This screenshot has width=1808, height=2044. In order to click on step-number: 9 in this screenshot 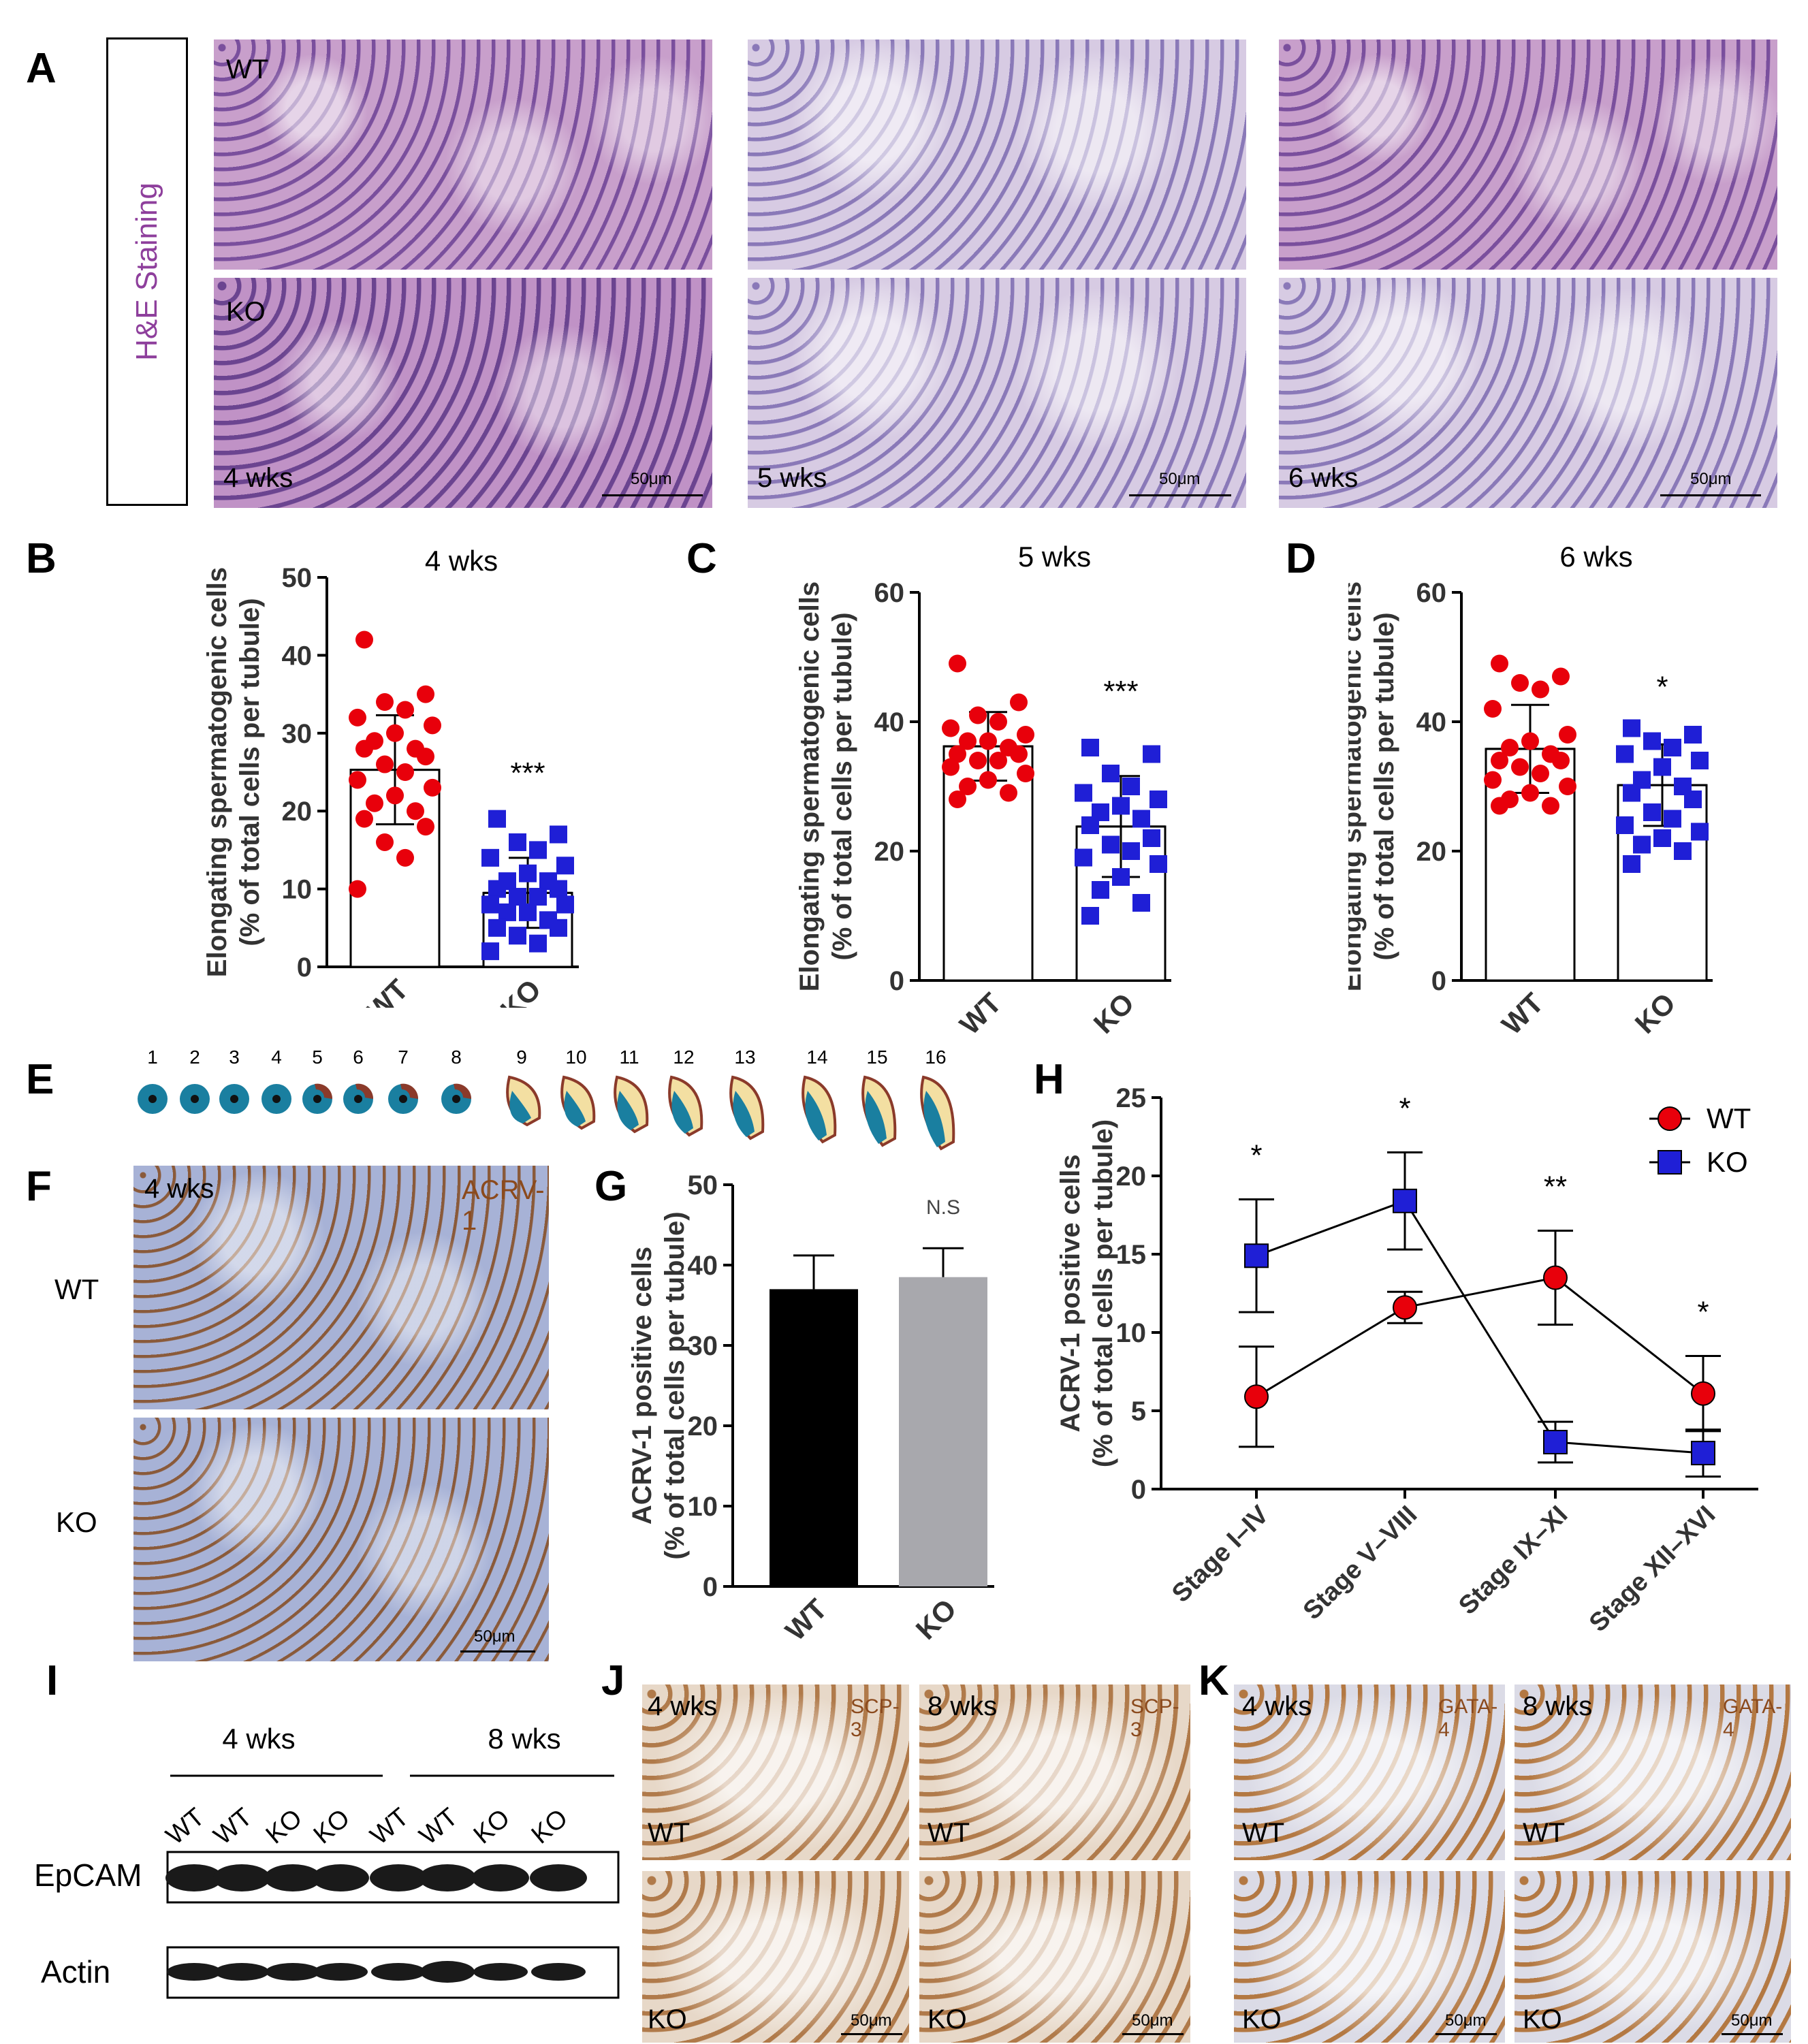, I will do `click(521, 1057)`.